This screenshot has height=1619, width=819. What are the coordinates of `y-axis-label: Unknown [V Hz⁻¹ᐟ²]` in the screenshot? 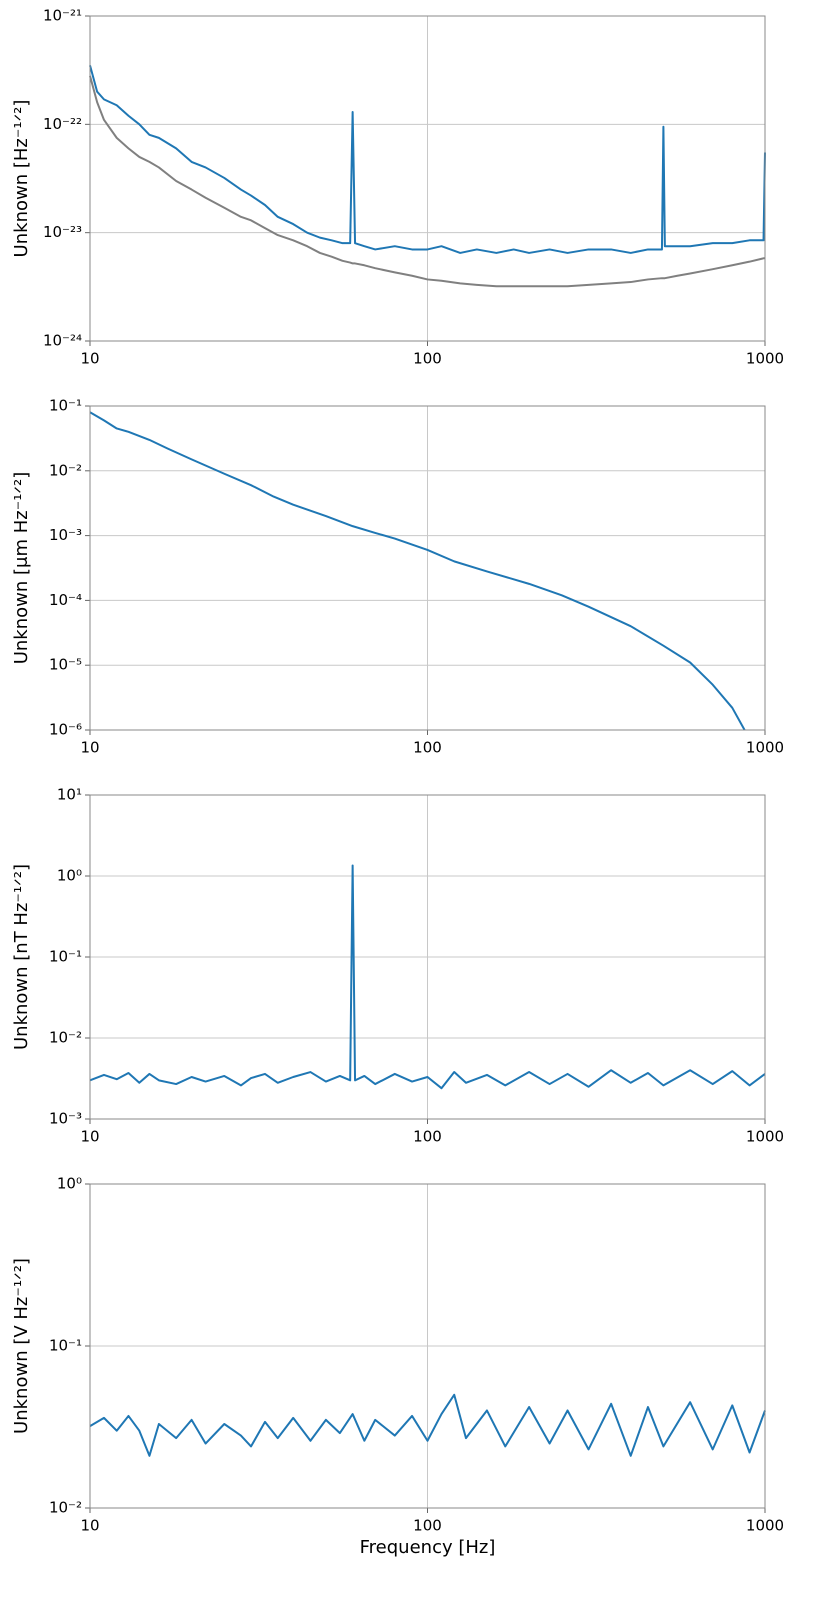 It's located at (21, 1346).